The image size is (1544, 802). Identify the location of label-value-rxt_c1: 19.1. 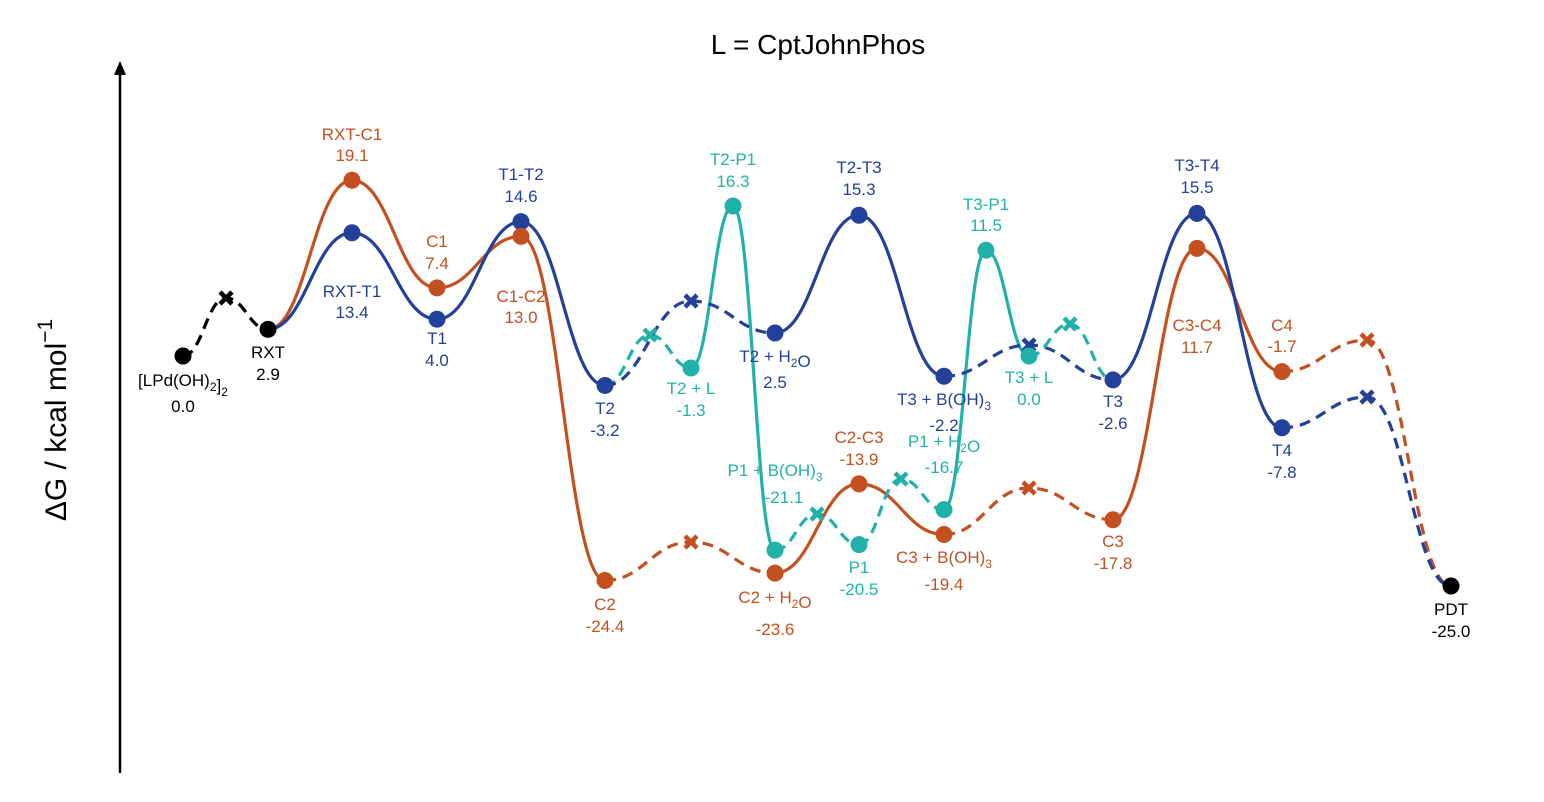
(351, 155).